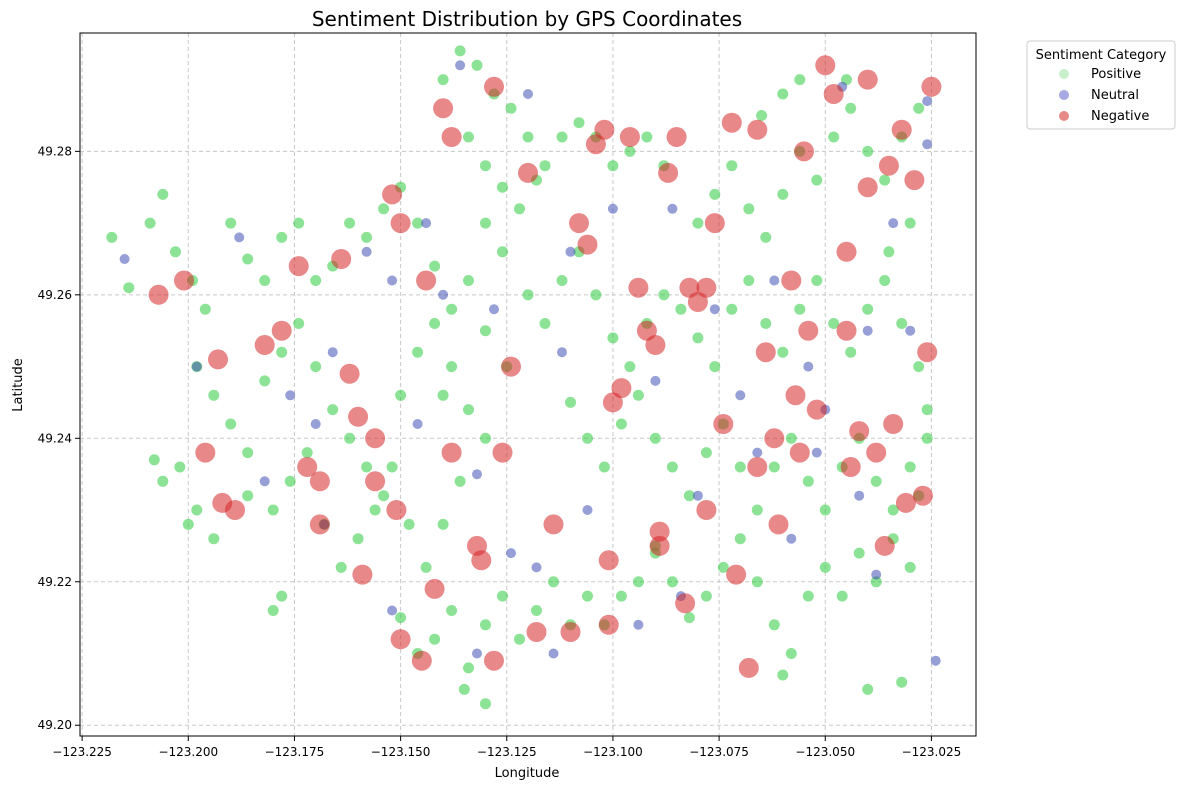  Describe the element at coordinates (1104, 95) in the screenshot. I see `legend-items: Positive Neutral Negative` at that location.